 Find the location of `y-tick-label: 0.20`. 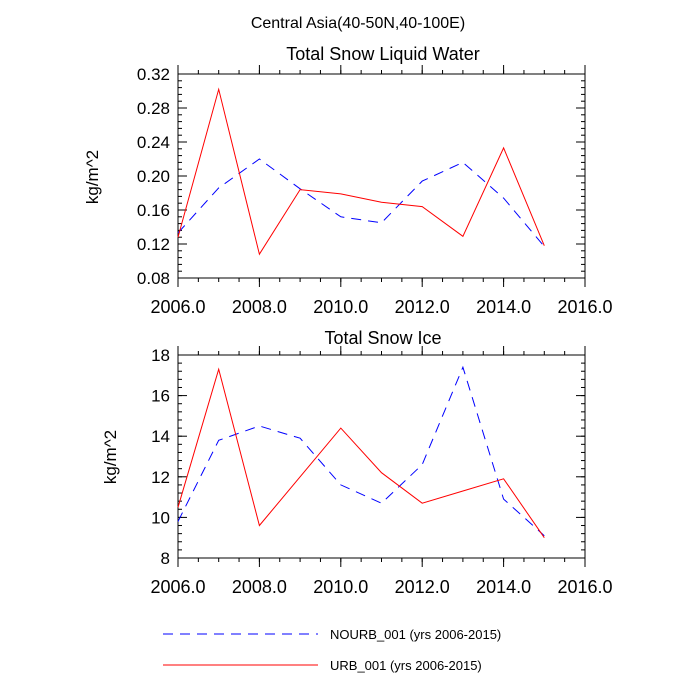

y-tick-label: 0.20 is located at coordinates (153, 176).